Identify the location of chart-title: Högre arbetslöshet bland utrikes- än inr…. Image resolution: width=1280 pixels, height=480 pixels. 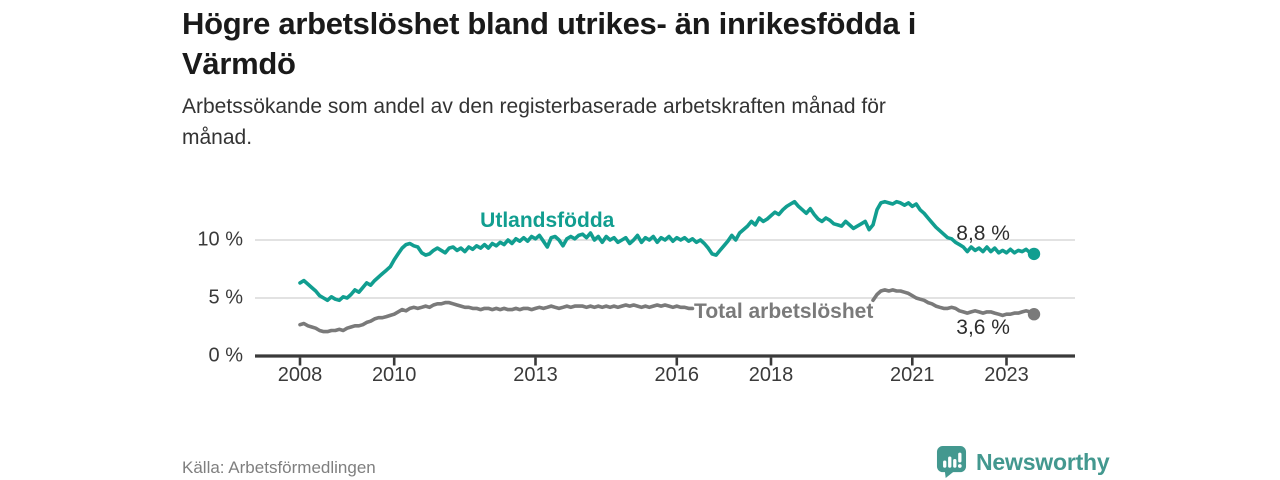
(549, 44).